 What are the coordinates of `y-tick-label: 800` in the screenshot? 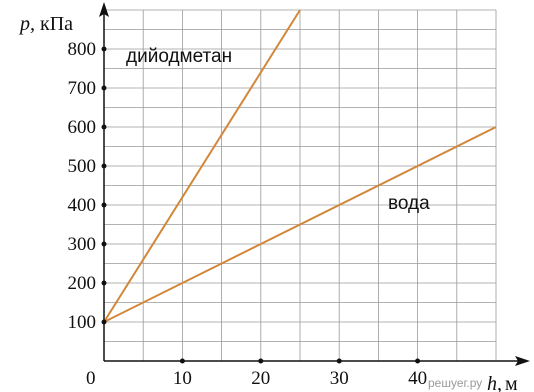 It's located at (82, 49).